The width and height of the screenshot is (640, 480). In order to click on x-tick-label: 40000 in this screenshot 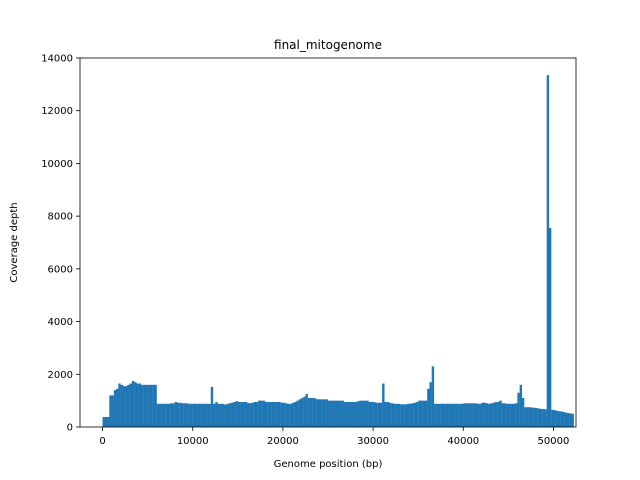, I will do `click(463, 441)`.